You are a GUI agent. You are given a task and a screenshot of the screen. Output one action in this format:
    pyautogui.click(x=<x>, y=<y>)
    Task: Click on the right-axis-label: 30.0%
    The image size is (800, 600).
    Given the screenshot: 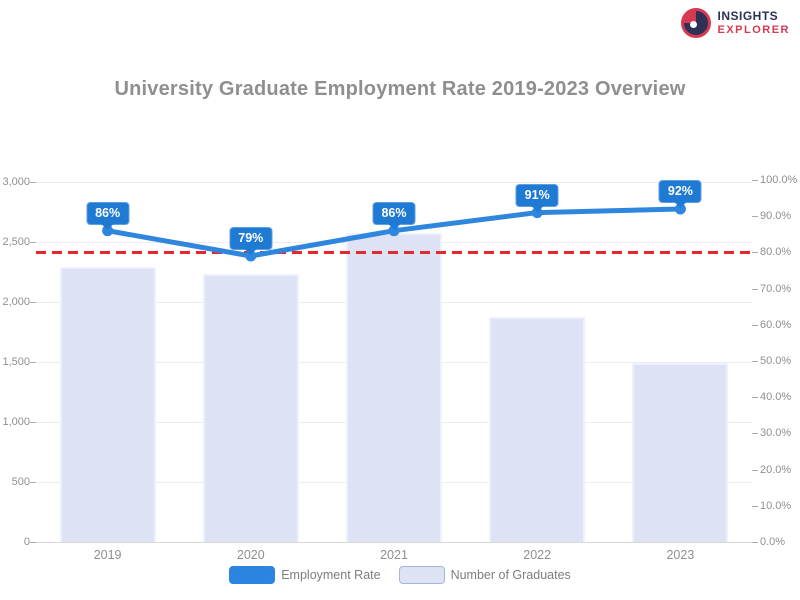 What is the action you would take?
    pyautogui.click(x=776, y=433)
    